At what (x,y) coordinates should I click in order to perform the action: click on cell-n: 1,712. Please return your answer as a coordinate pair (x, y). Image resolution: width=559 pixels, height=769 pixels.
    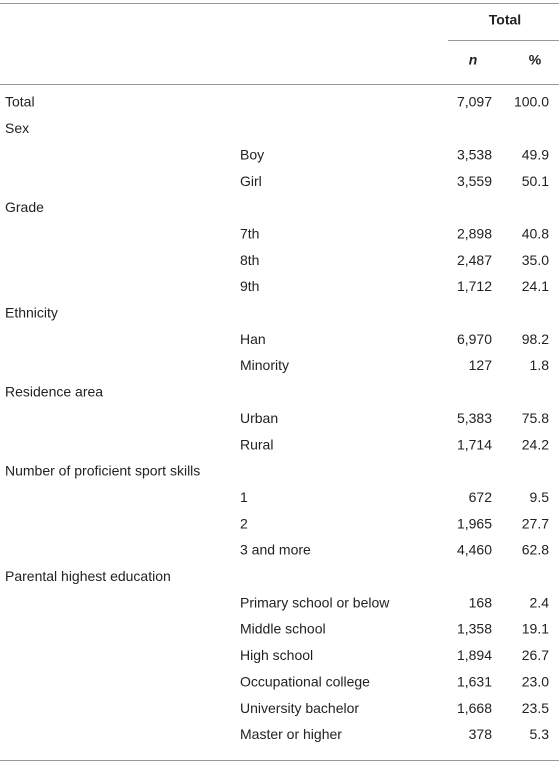
    Looking at the image, I should click on (474, 286).